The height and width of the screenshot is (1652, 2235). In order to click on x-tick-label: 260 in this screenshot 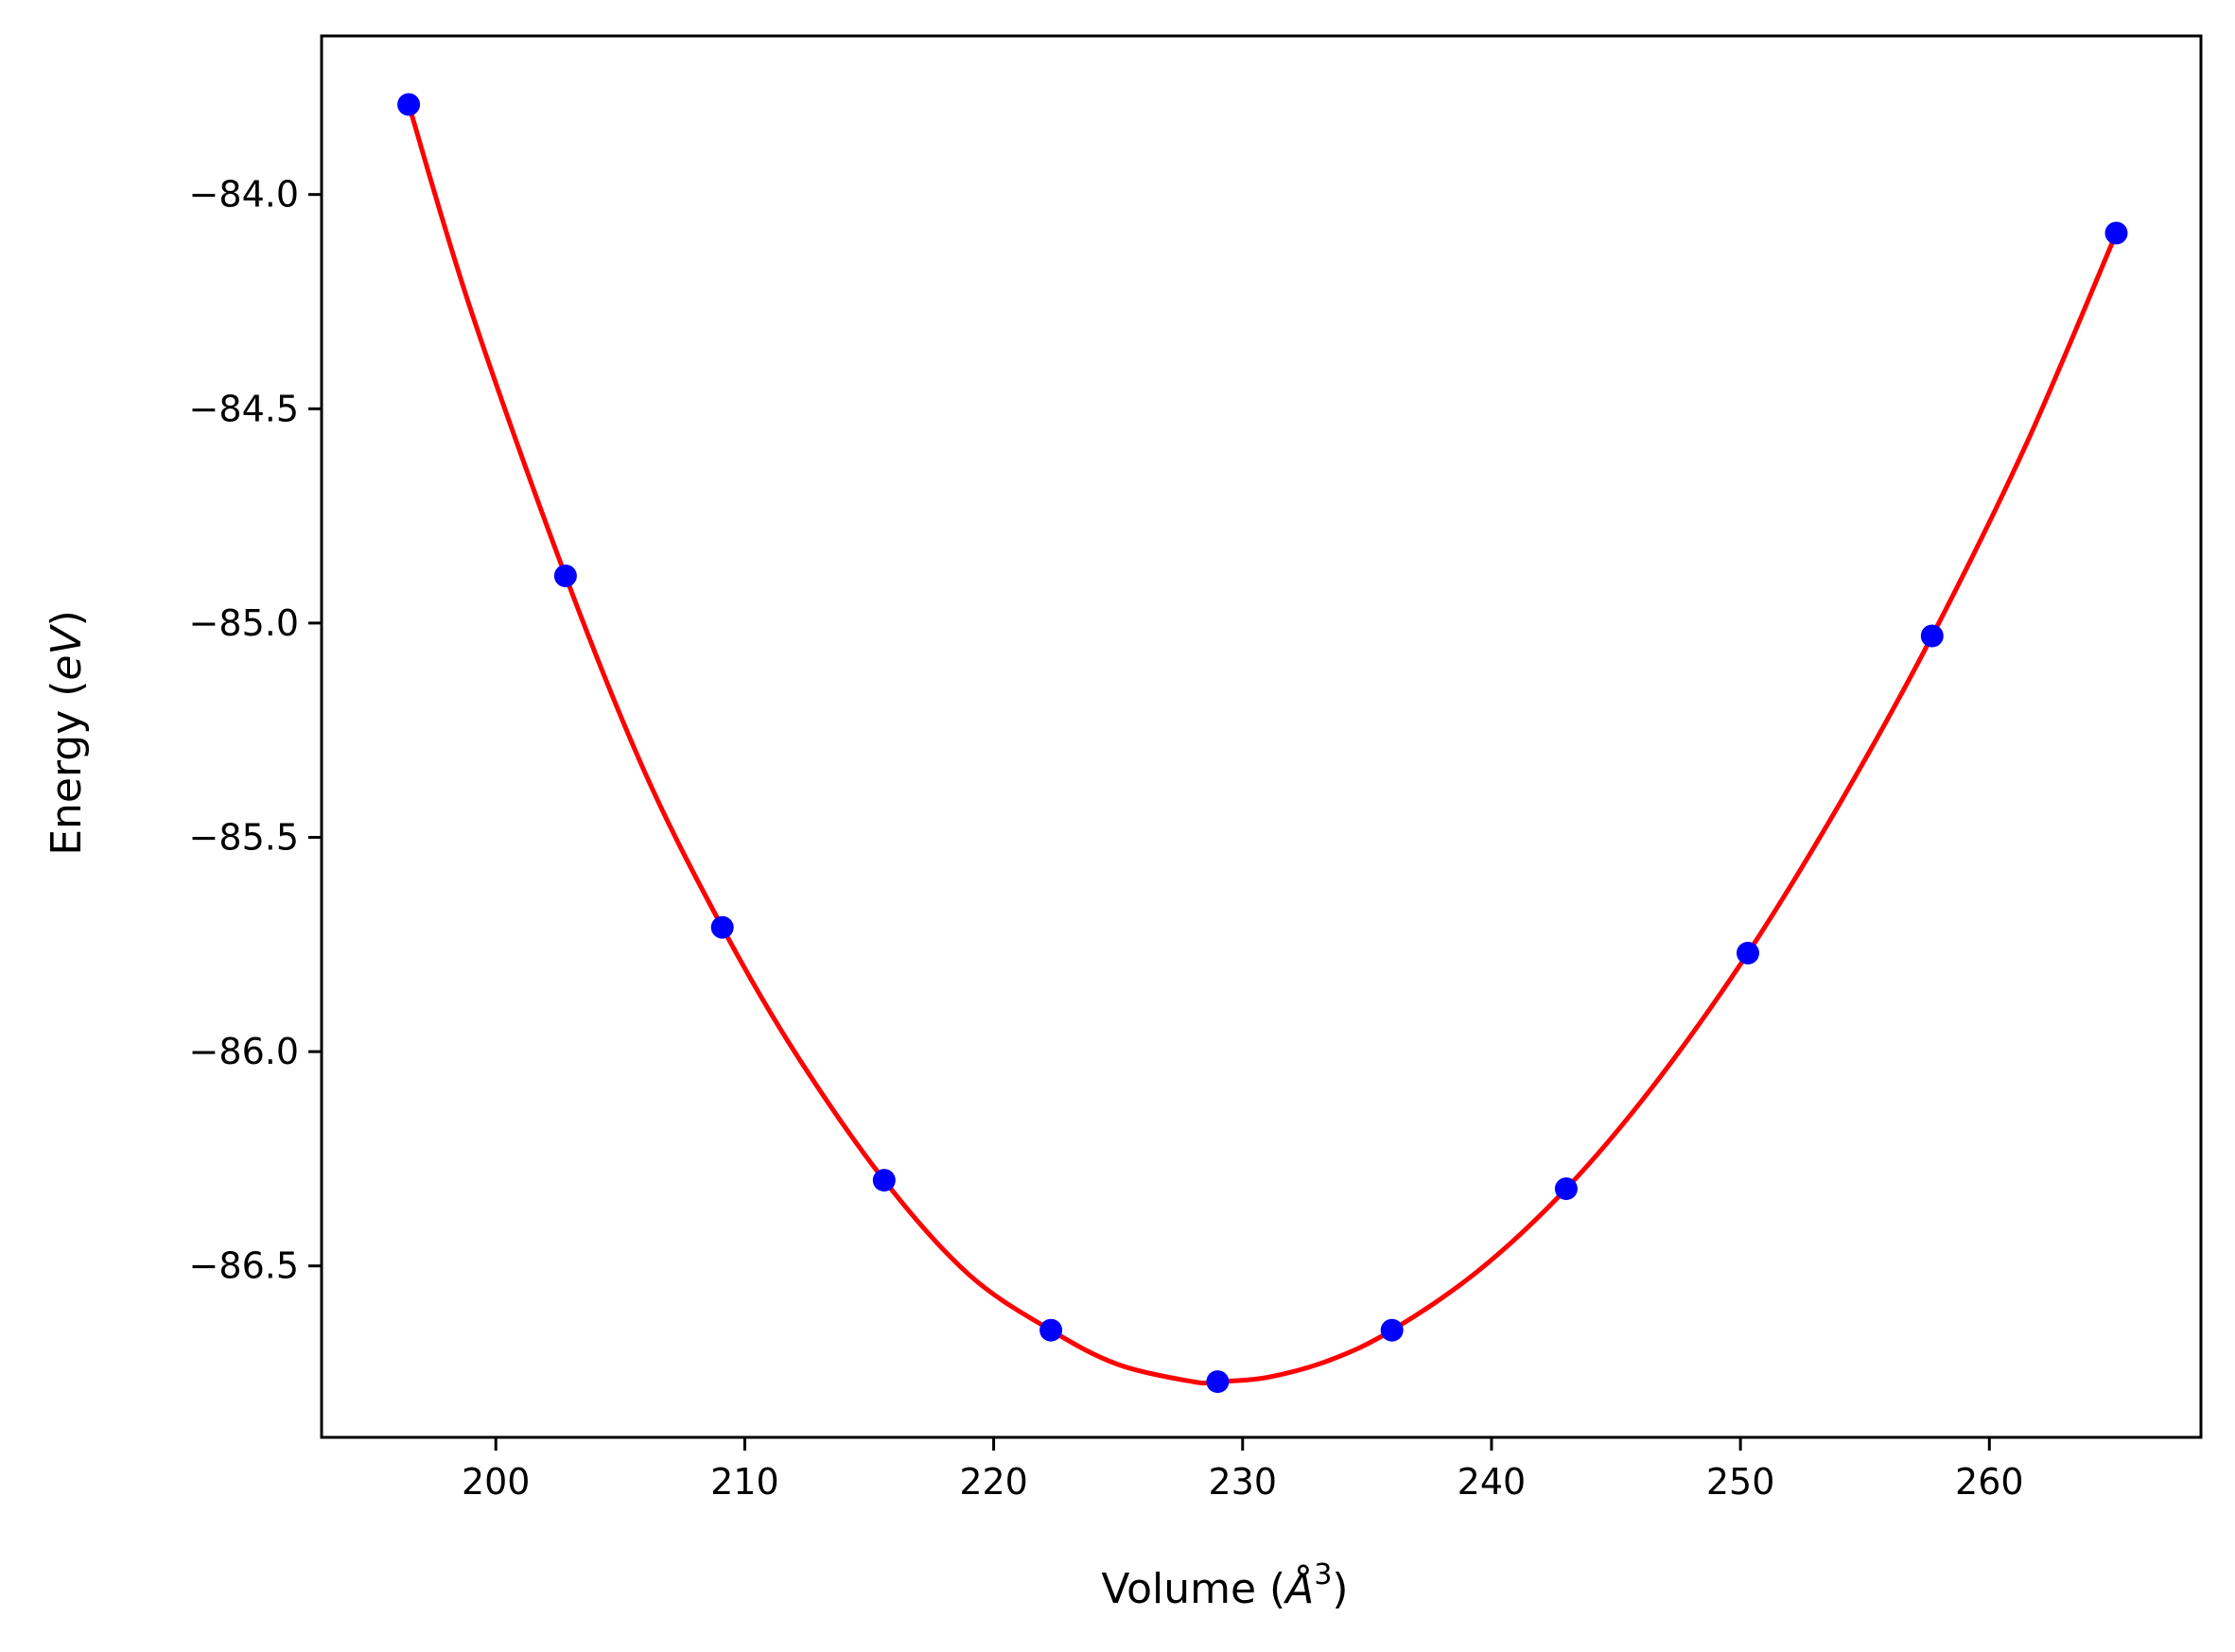, I will do `click(1989, 1482)`.